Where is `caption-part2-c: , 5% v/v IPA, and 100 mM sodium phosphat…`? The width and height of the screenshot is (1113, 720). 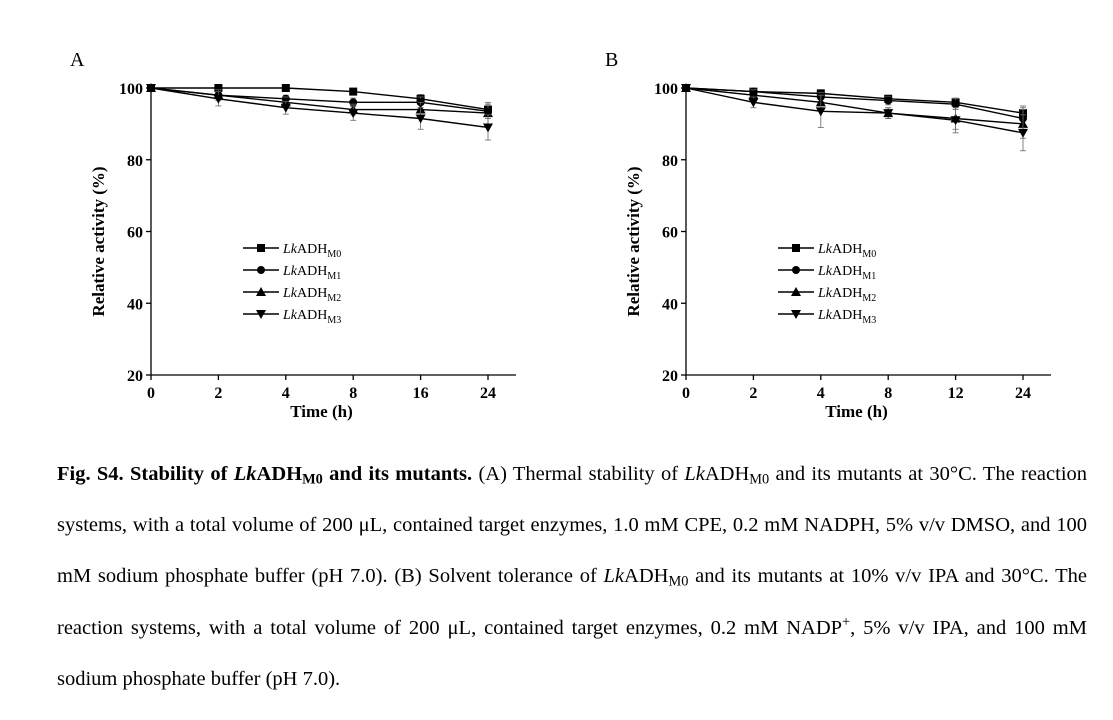 caption-part2-c: , 5% v/v IPA, and 100 mM sodium phosphat… is located at coordinates (572, 653).